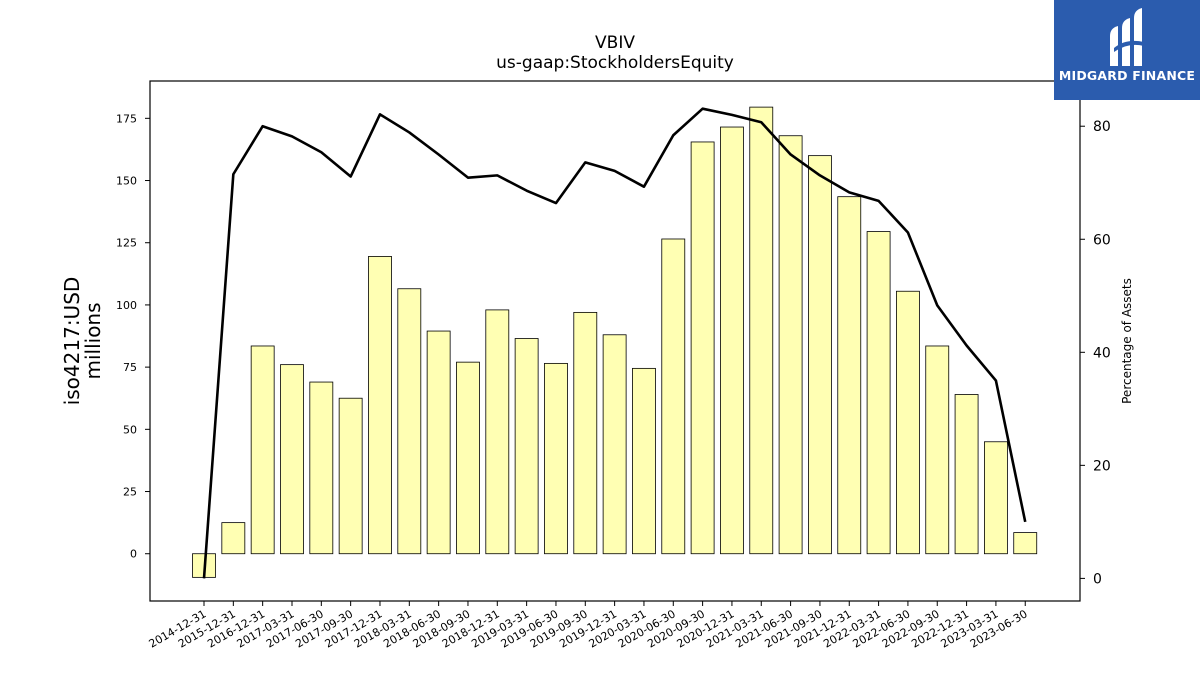 The width and height of the screenshot is (1200, 675). I want to click on y-tick-label: 50, so click(130, 429).